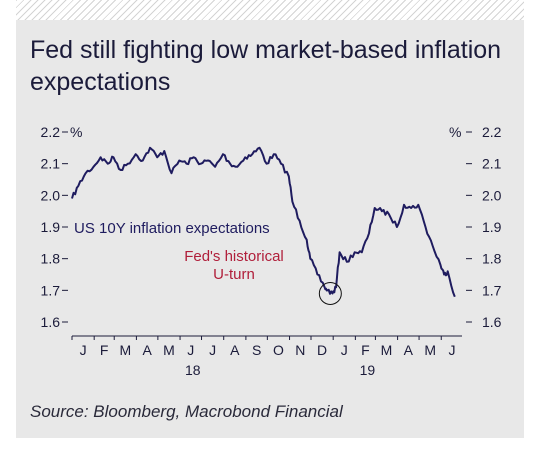 This screenshot has width=538, height=459. I want to click on y-tick-label-right: 2.2, so click(492, 132).